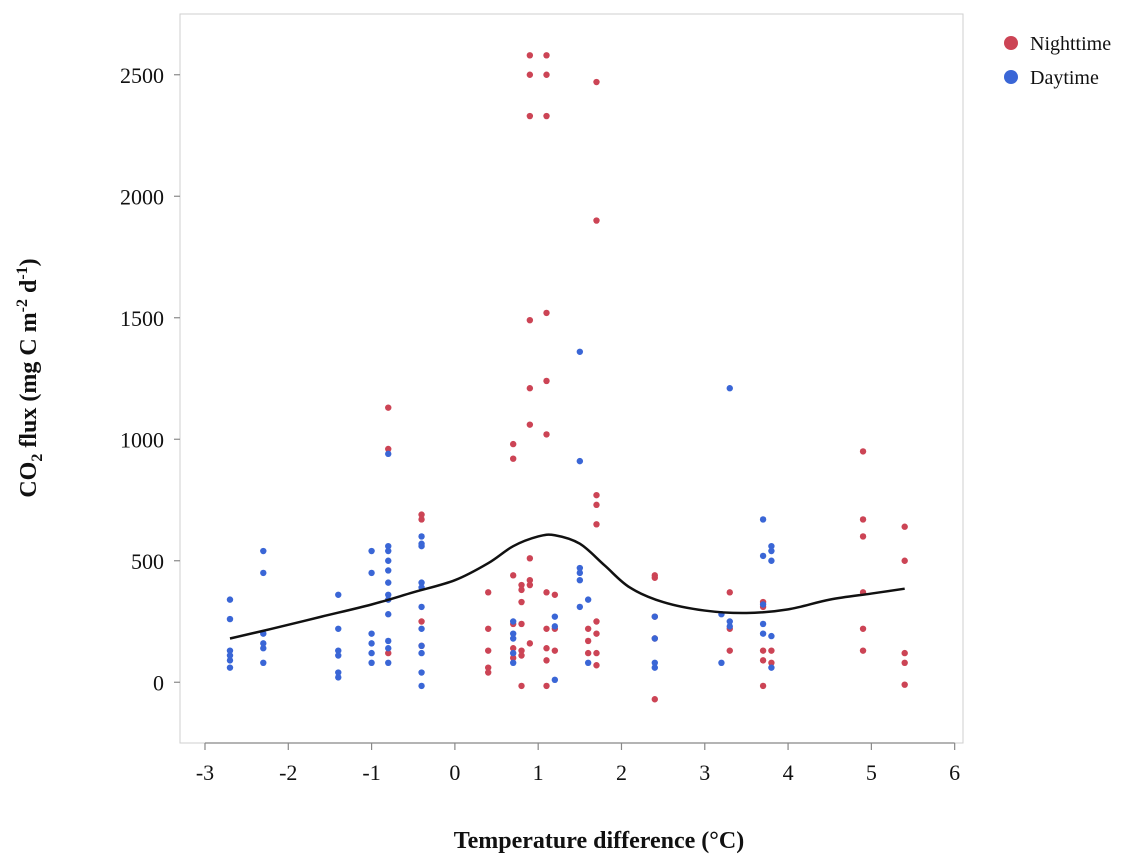 This screenshot has height=854, width=1137. I want to click on legend-marker-nighttime, so click(1011, 43).